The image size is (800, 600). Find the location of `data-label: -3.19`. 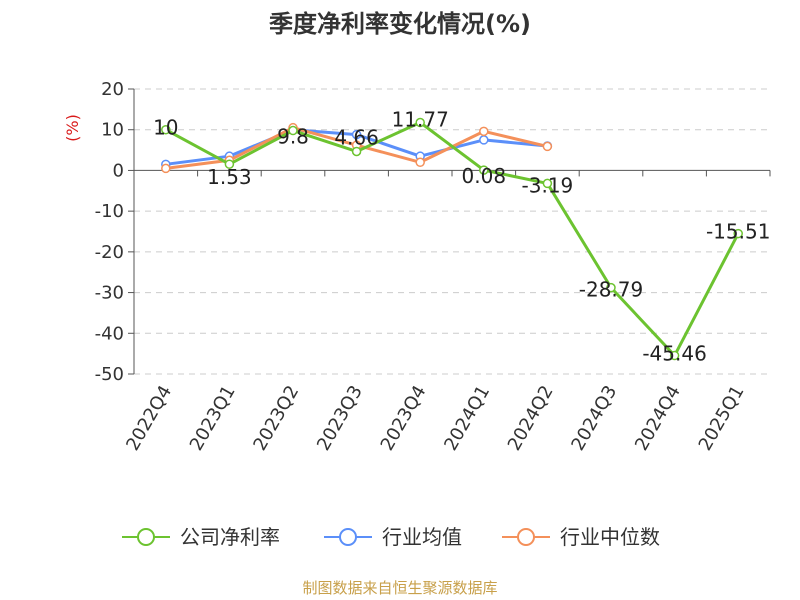

data-label: -3.19 is located at coordinates (548, 185).